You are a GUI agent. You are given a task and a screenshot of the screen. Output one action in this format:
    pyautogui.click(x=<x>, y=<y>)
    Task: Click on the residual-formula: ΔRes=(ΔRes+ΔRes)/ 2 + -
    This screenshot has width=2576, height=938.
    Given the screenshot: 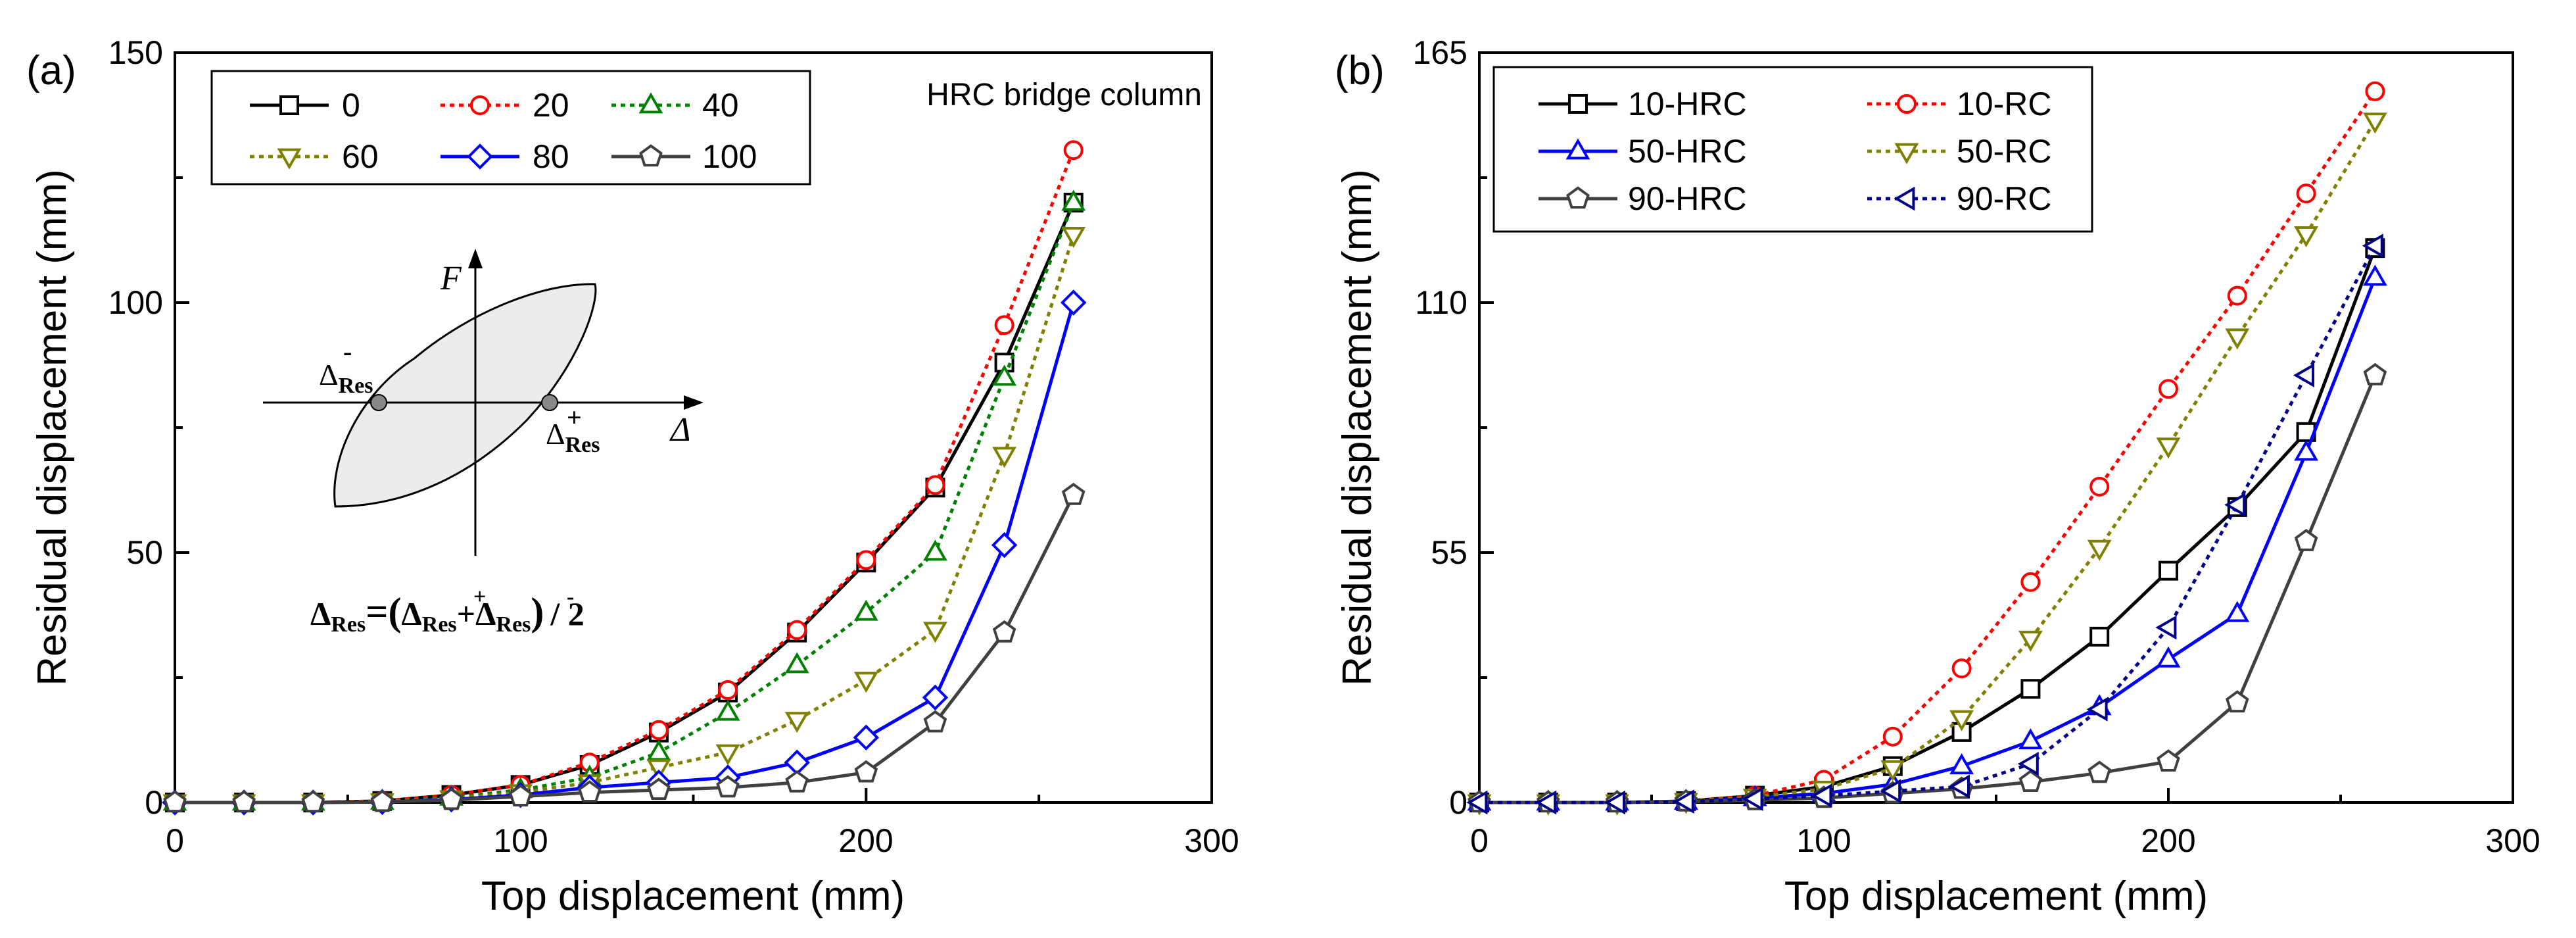 What is the action you would take?
    pyautogui.click(x=447, y=611)
    